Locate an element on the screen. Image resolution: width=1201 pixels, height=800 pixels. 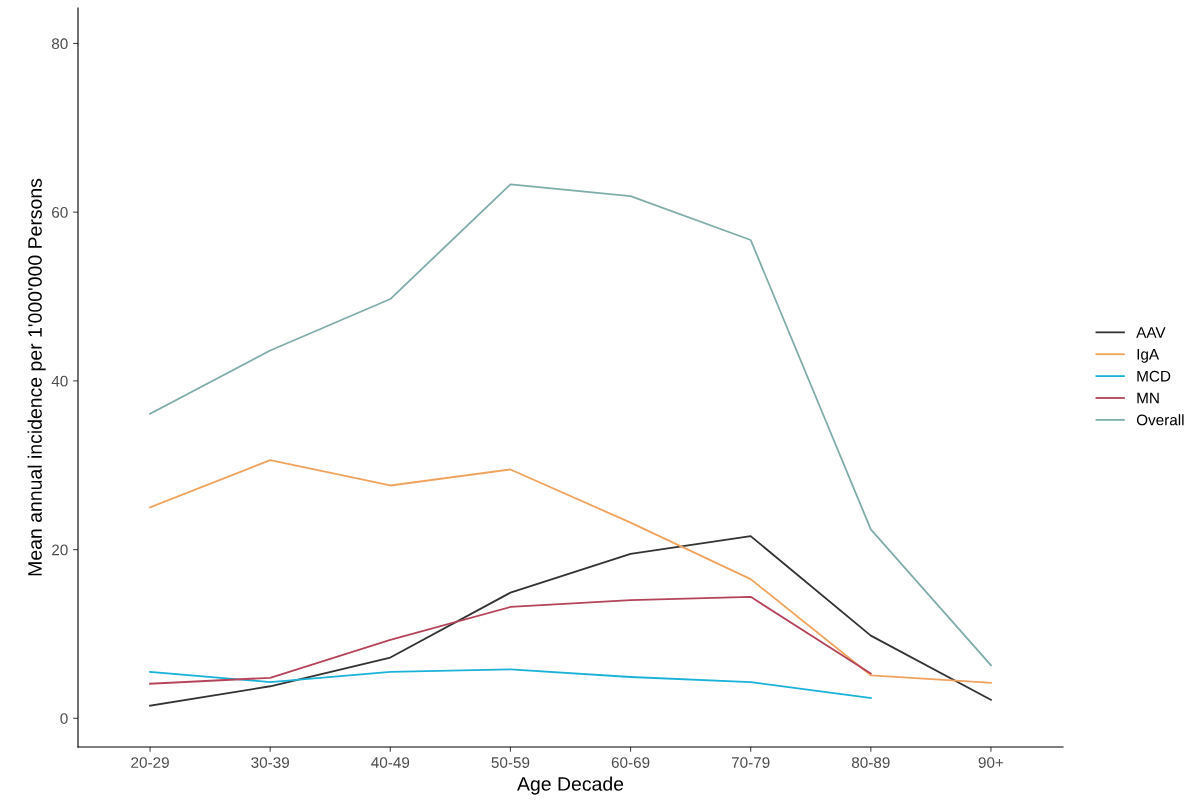
y-tick-label: 40 is located at coordinates (59, 381).